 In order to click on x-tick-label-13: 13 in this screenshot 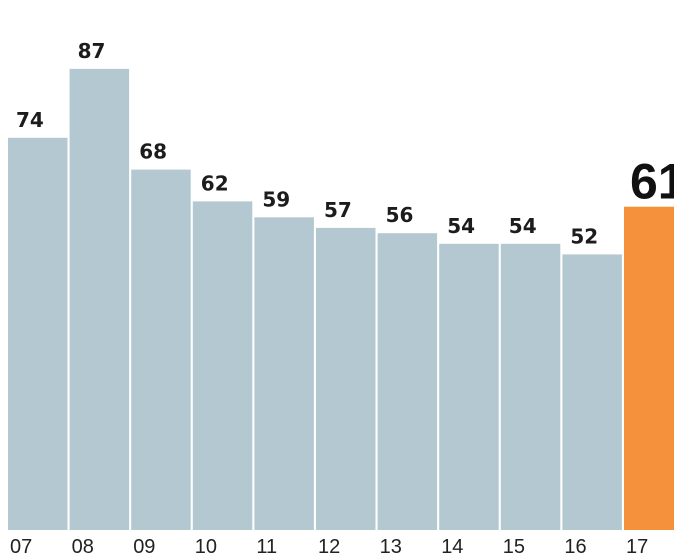, I will do `click(391, 546)`.